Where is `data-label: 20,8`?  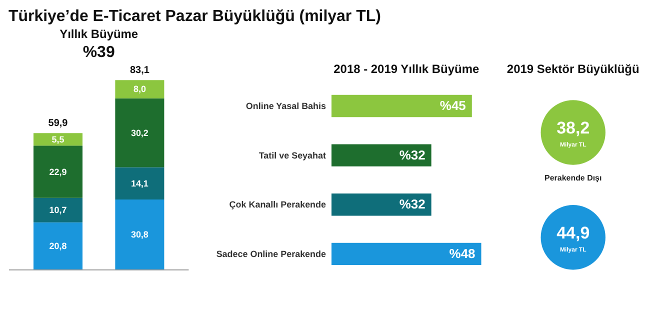
data-label: 20,8 is located at coordinates (58, 246).